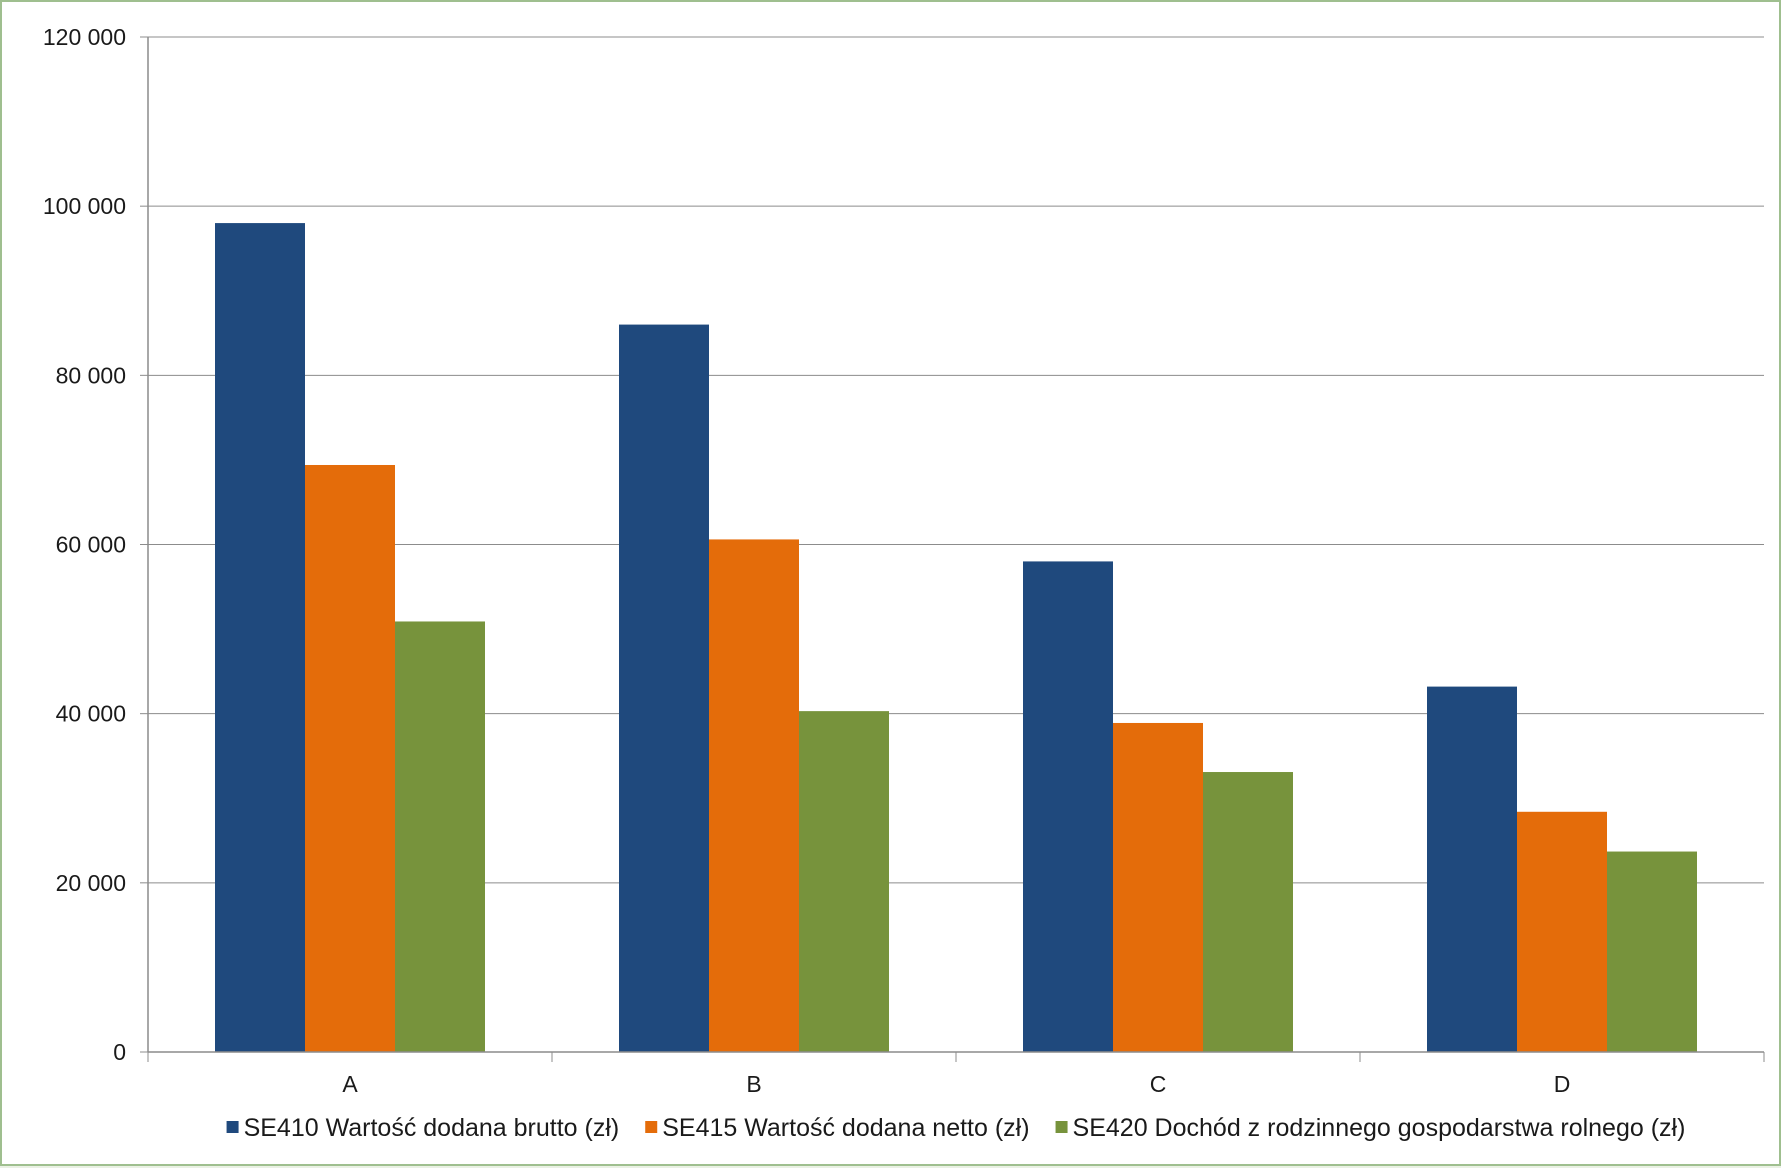  Describe the element at coordinates (1158, 1084) in the screenshot. I see `x-tick-label: C` at that location.